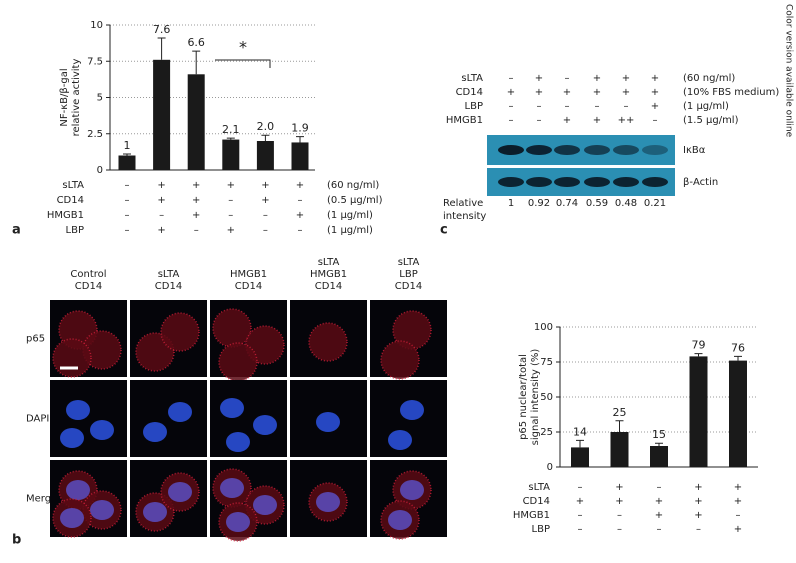  Describe the element at coordinates (700, 182) in the screenshot. I see `band-label: β-Actin` at that location.